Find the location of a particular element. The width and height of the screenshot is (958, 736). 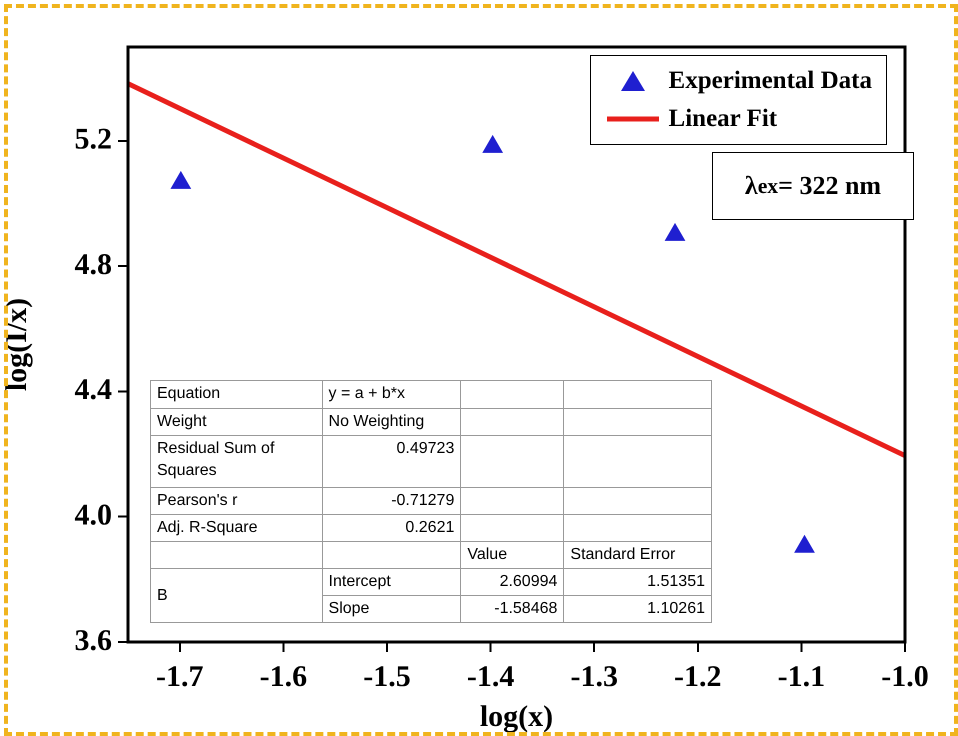

annotation: Value is located at coordinates (512, 555).